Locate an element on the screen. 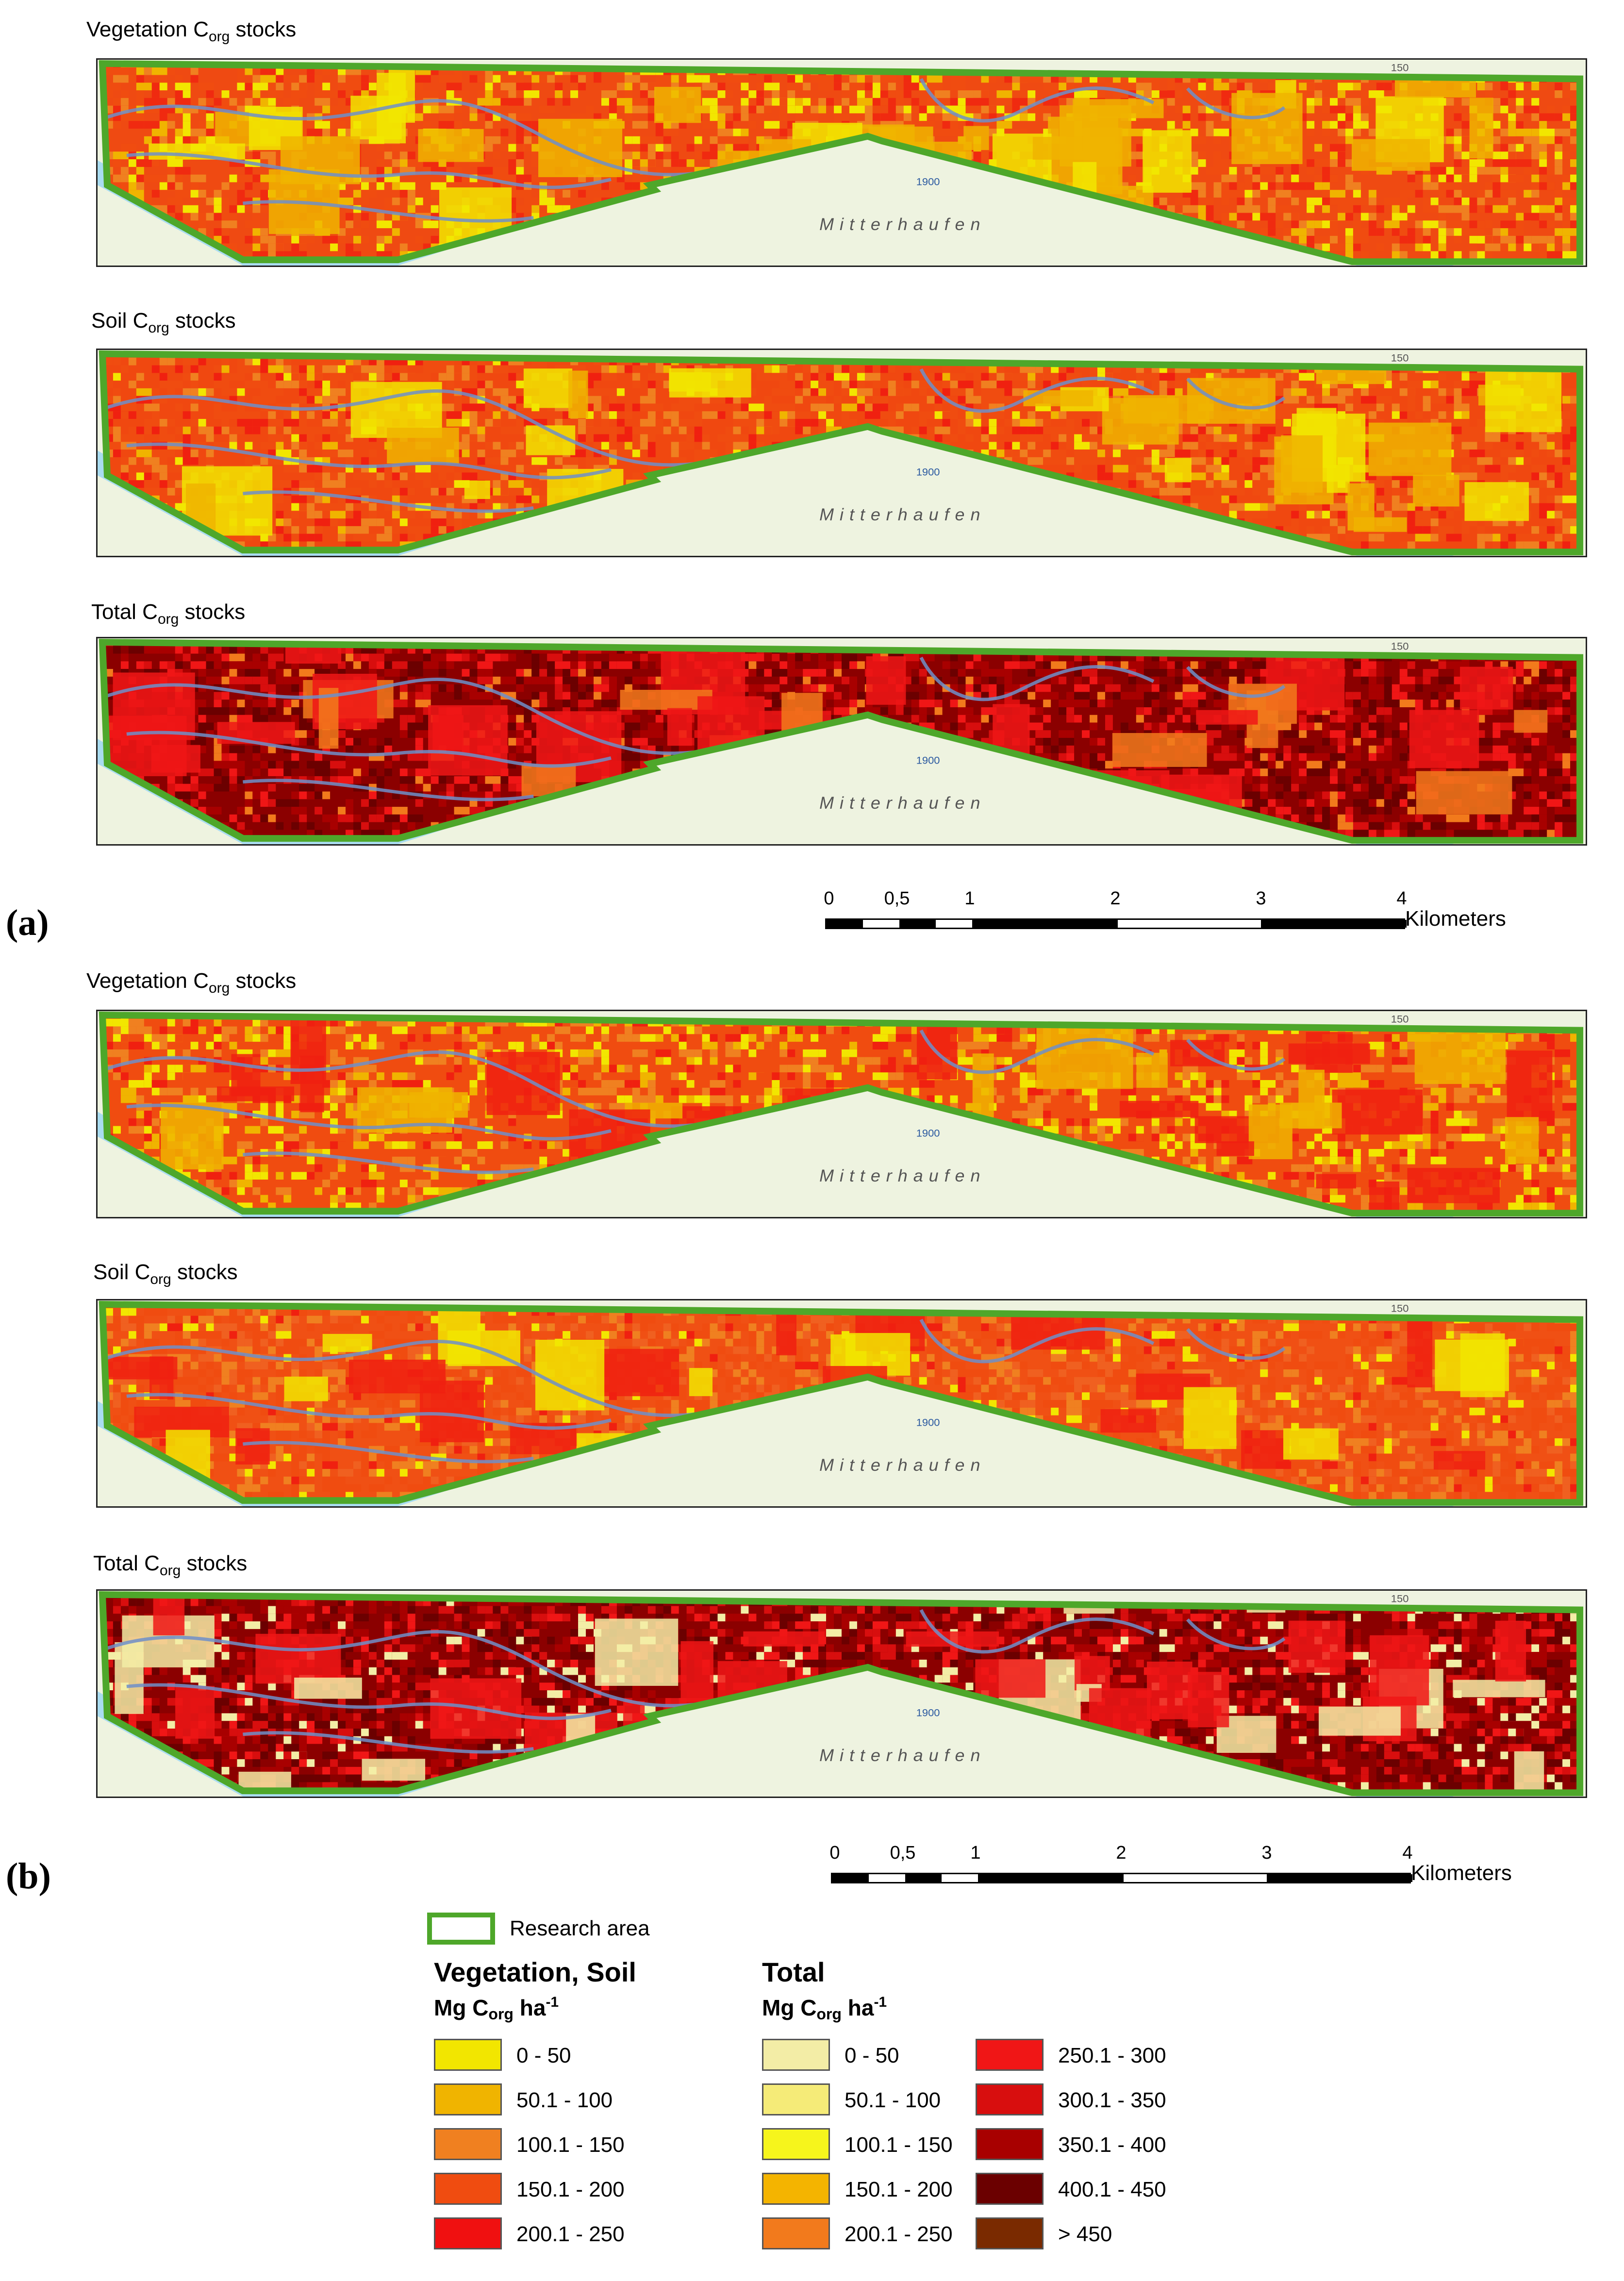 The width and height of the screenshot is (1624, 2281). total-class-label: 150.1 - 200 is located at coordinates (899, 2189).